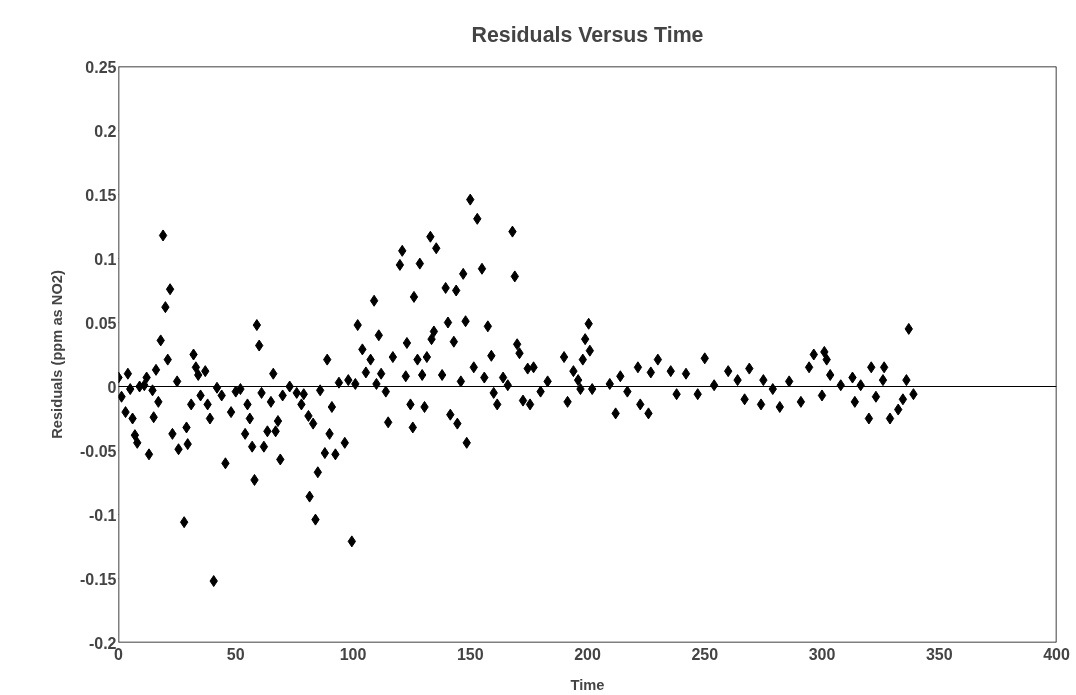  I want to click on x-tick-label: 250, so click(705, 654).